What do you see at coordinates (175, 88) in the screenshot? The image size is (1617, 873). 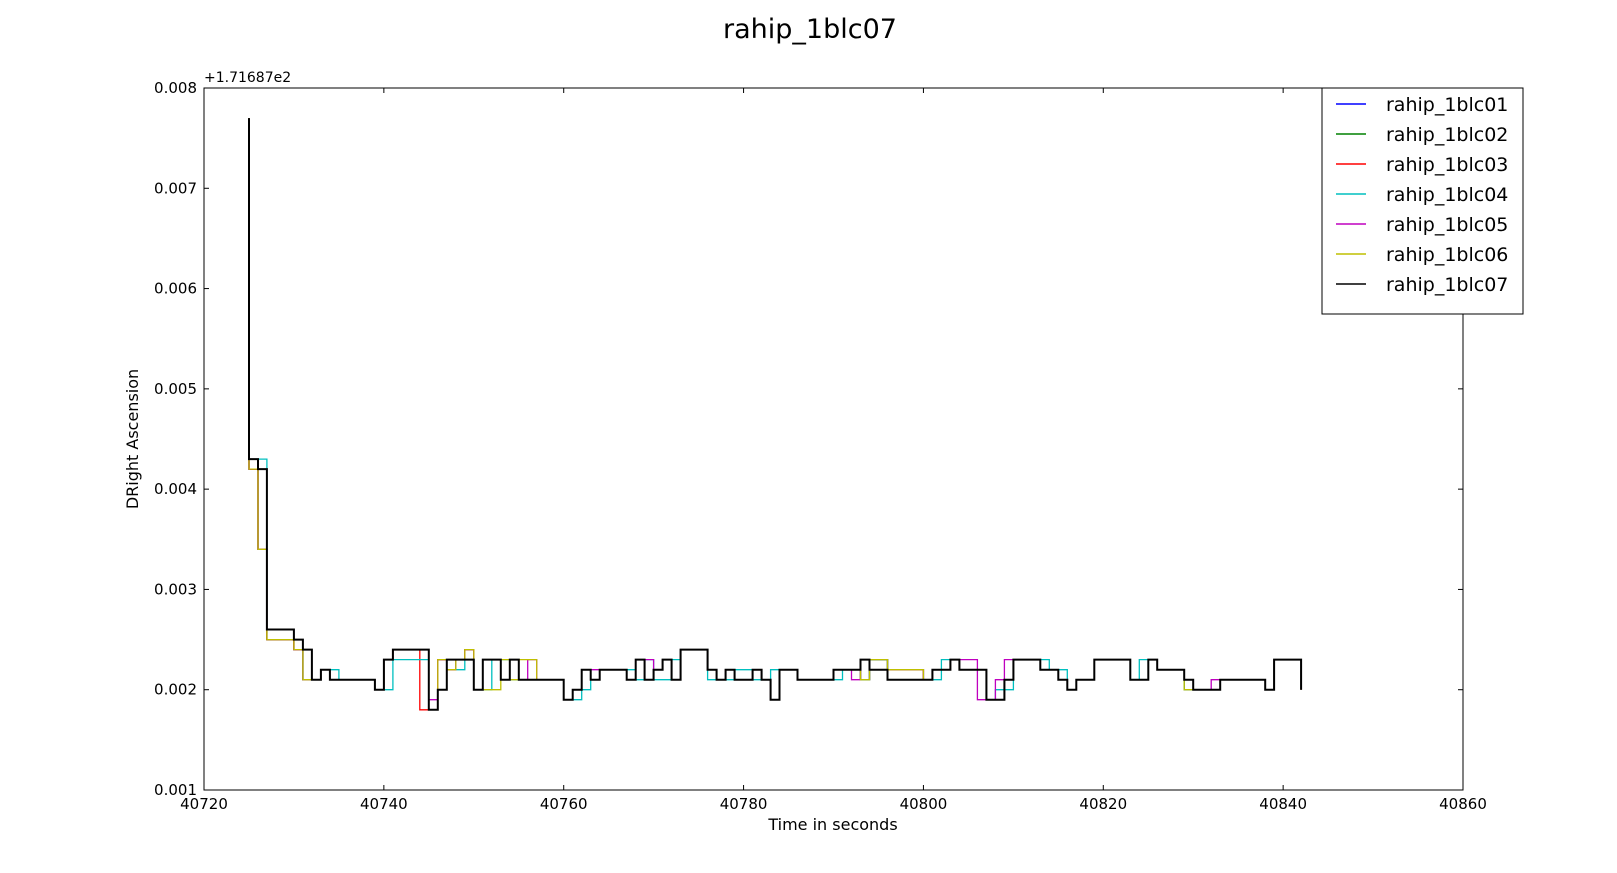 I see `y-tick-label: 0.008` at bounding box center [175, 88].